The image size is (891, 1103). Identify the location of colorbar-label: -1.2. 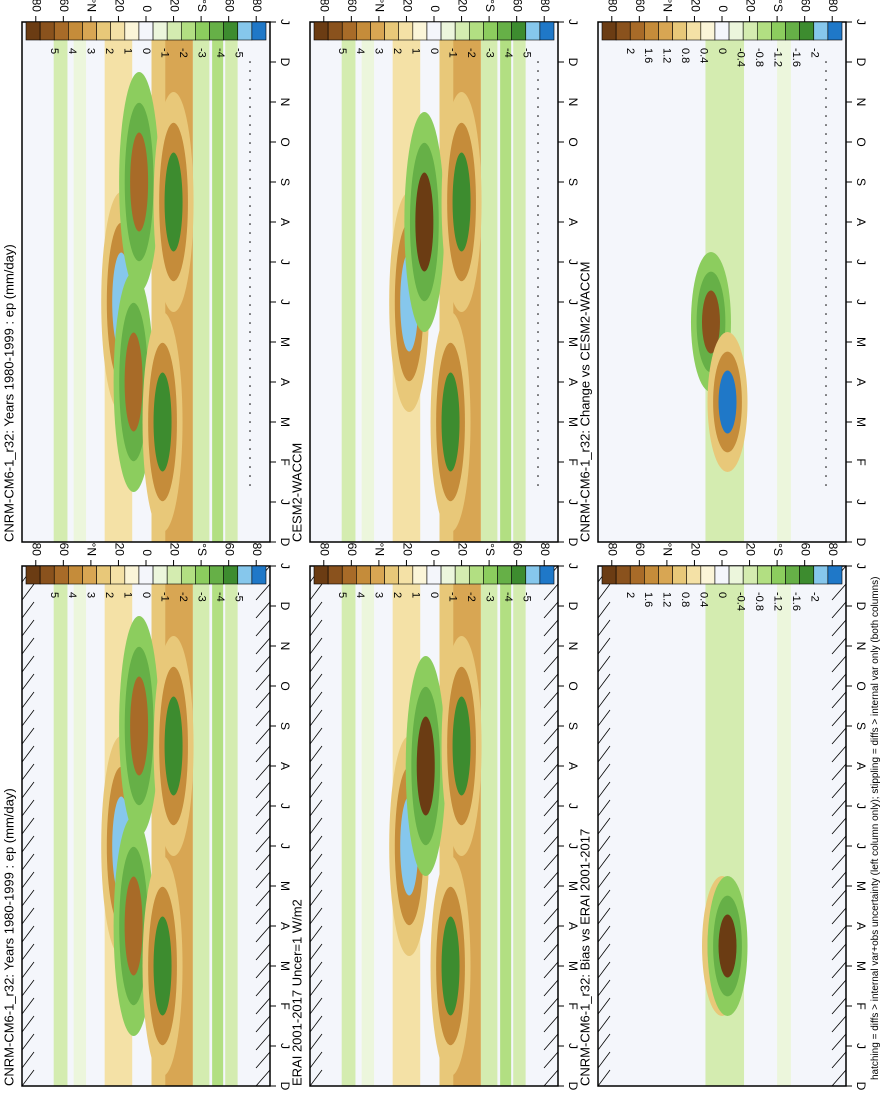
(777, 57).